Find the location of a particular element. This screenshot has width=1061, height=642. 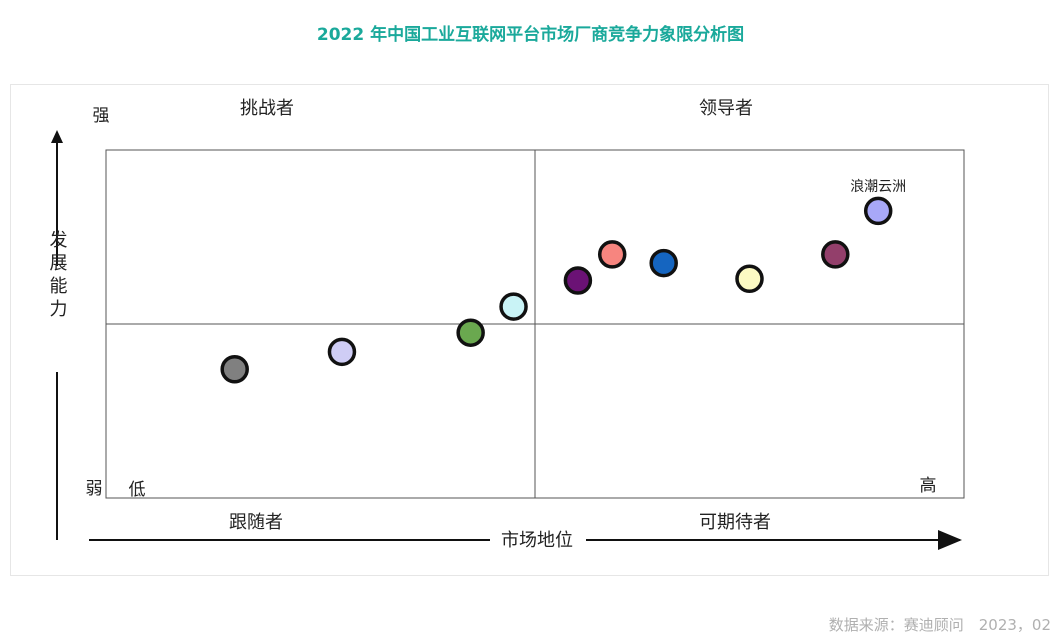

chart-title: 2022 年中国工业互联网平台市场厂商竞争力象限分析图 is located at coordinates (530, 35).